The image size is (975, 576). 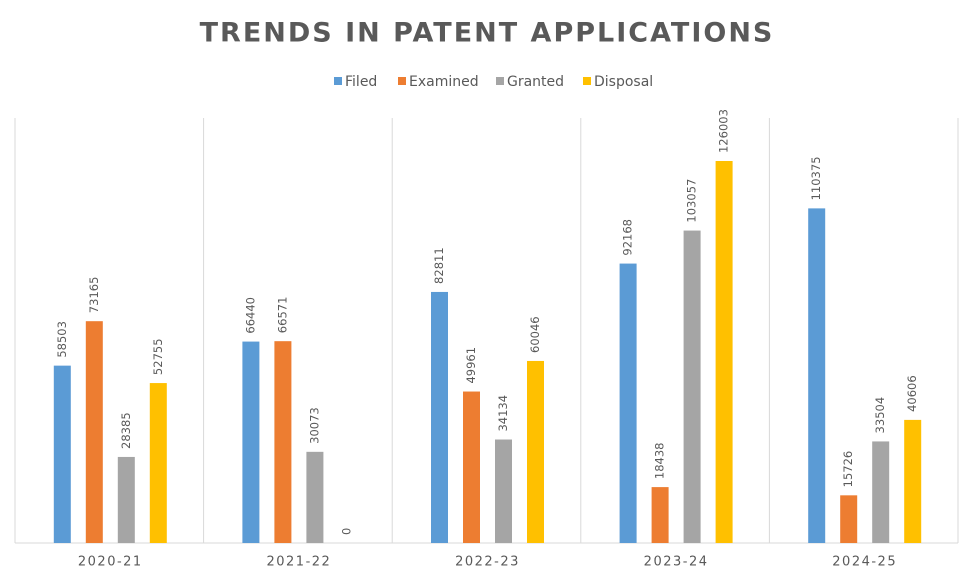 I want to click on value-label: 52755, so click(x=158, y=356).